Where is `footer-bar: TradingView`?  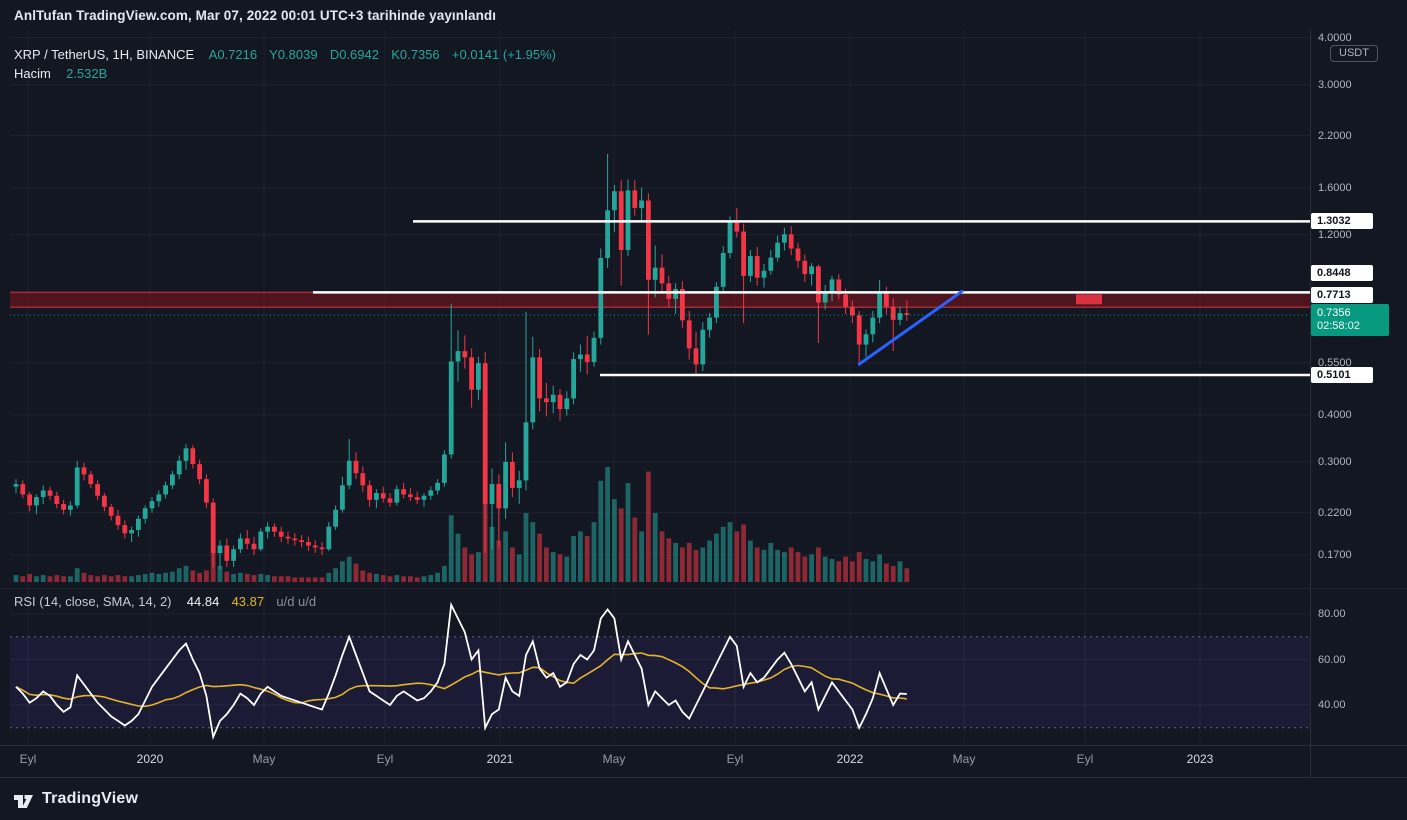 footer-bar: TradingView is located at coordinates (703, 799).